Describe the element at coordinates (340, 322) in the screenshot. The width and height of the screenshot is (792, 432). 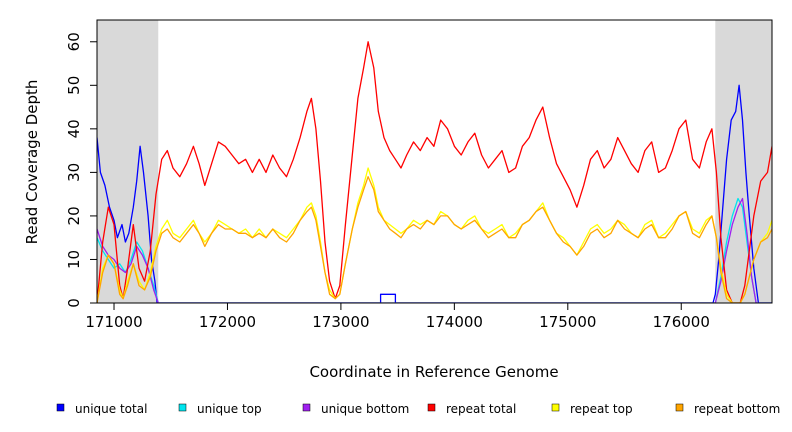
I see `x-tick-label: 173000` at that location.